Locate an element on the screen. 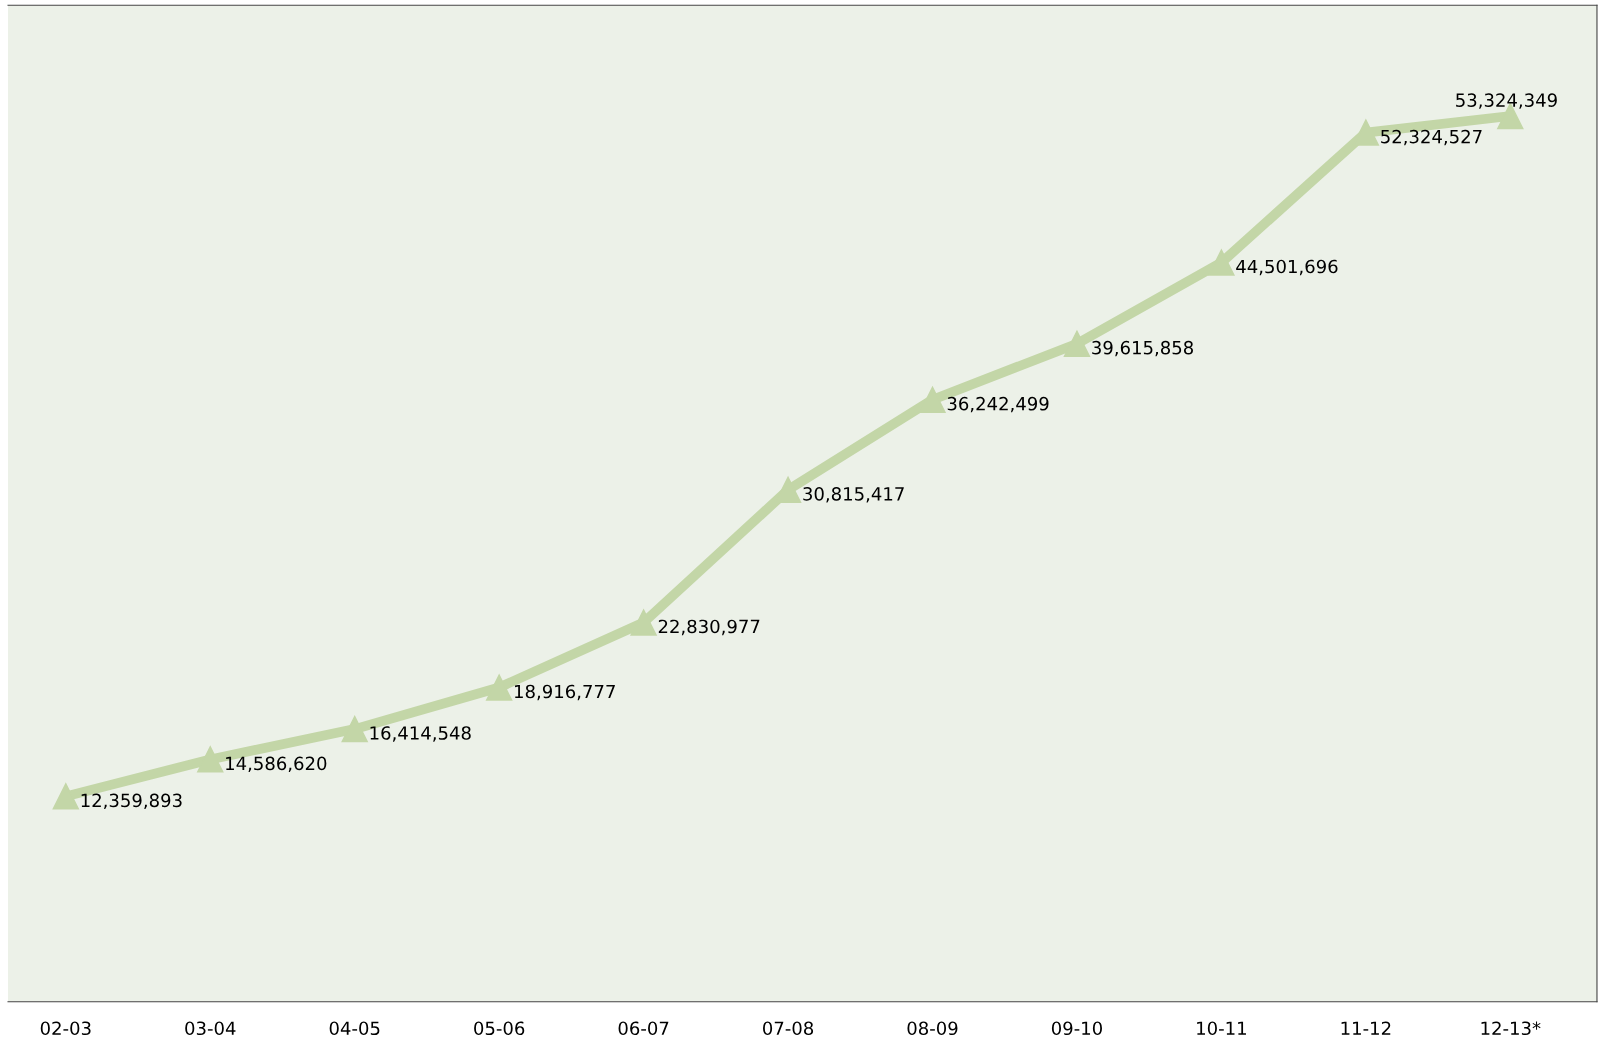 The height and width of the screenshot is (1060, 1605). x-tick-label: 08-09 is located at coordinates (932, 1028).